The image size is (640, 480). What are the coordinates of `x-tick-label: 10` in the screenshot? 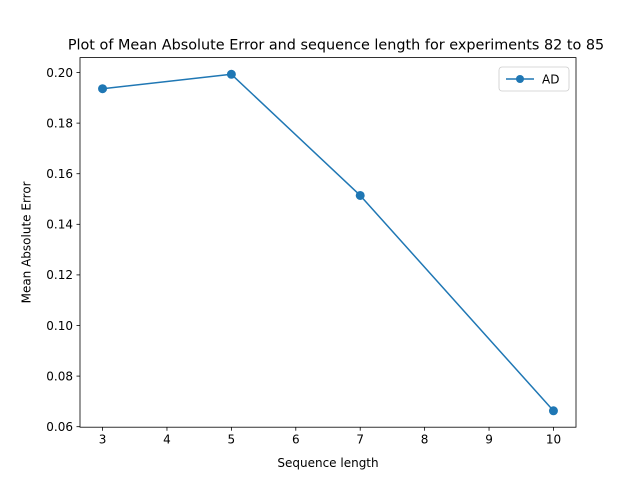 It's located at (553, 440).